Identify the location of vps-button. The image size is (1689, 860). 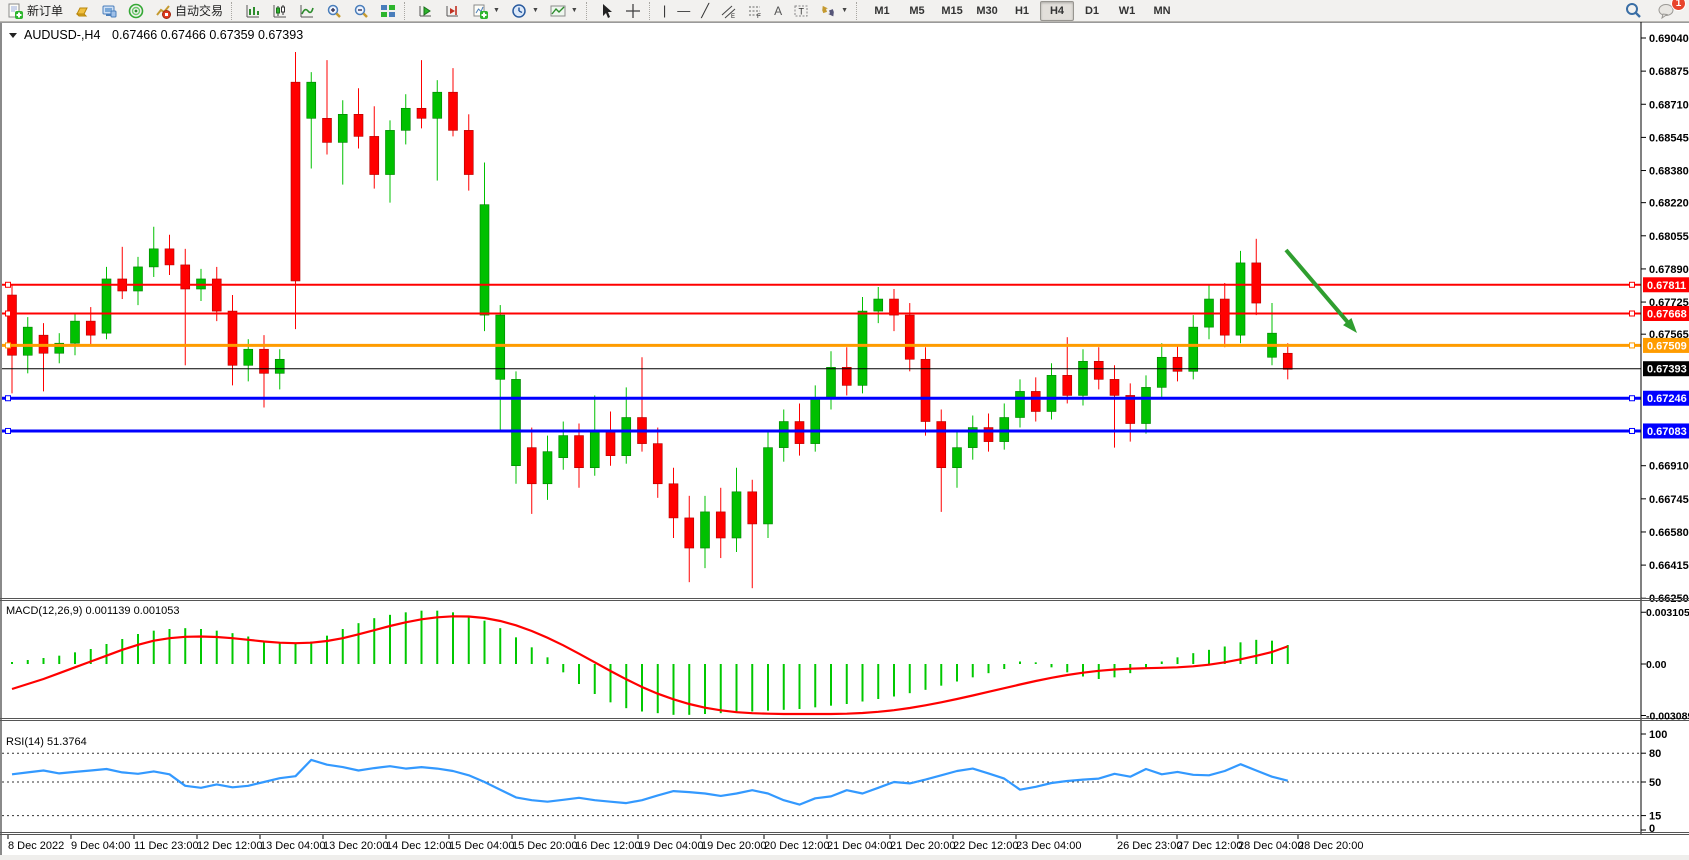
(109, 11).